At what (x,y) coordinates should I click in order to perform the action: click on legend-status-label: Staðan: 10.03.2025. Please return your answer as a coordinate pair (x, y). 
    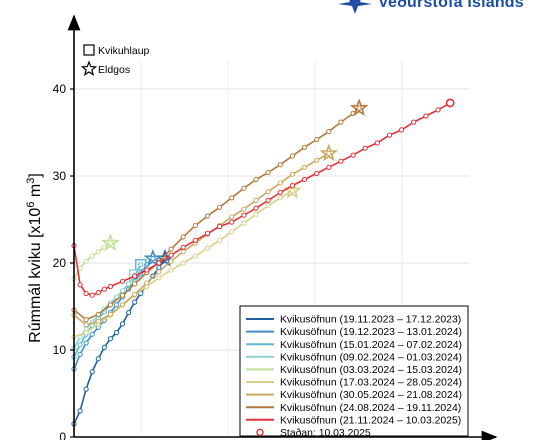
    Looking at the image, I should click on (325, 433).